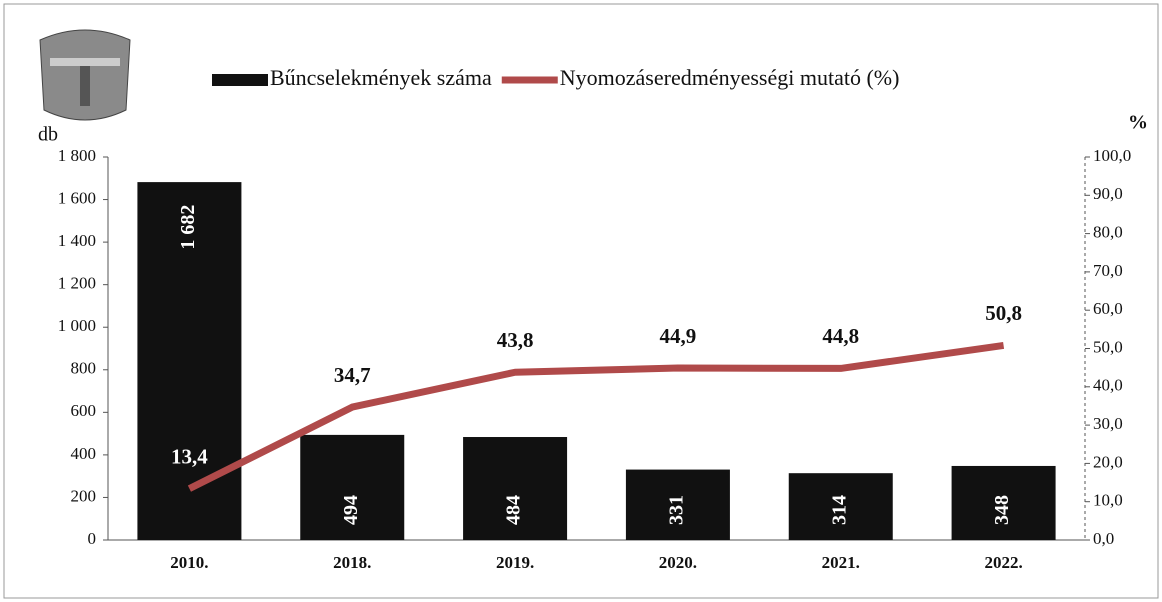 This screenshot has height=602, width=1162. What do you see at coordinates (1108, 500) in the screenshot?
I see `y2-tick-label: 10,0` at bounding box center [1108, 500].